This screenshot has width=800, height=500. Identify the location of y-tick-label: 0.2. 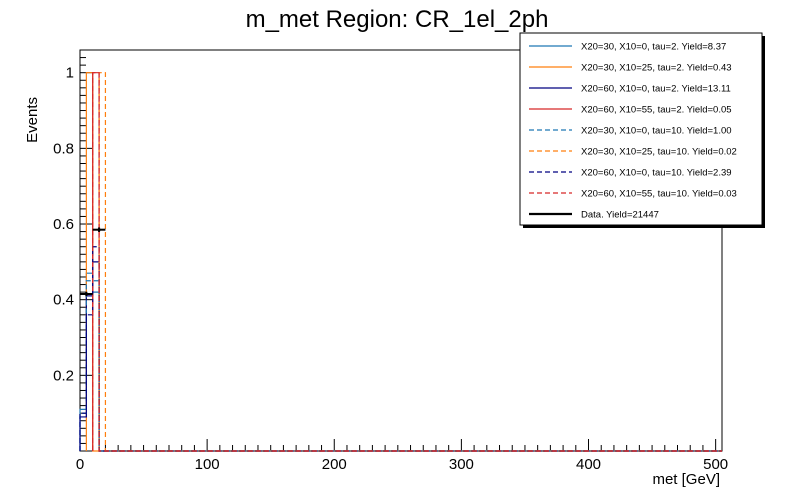
(63, 375).